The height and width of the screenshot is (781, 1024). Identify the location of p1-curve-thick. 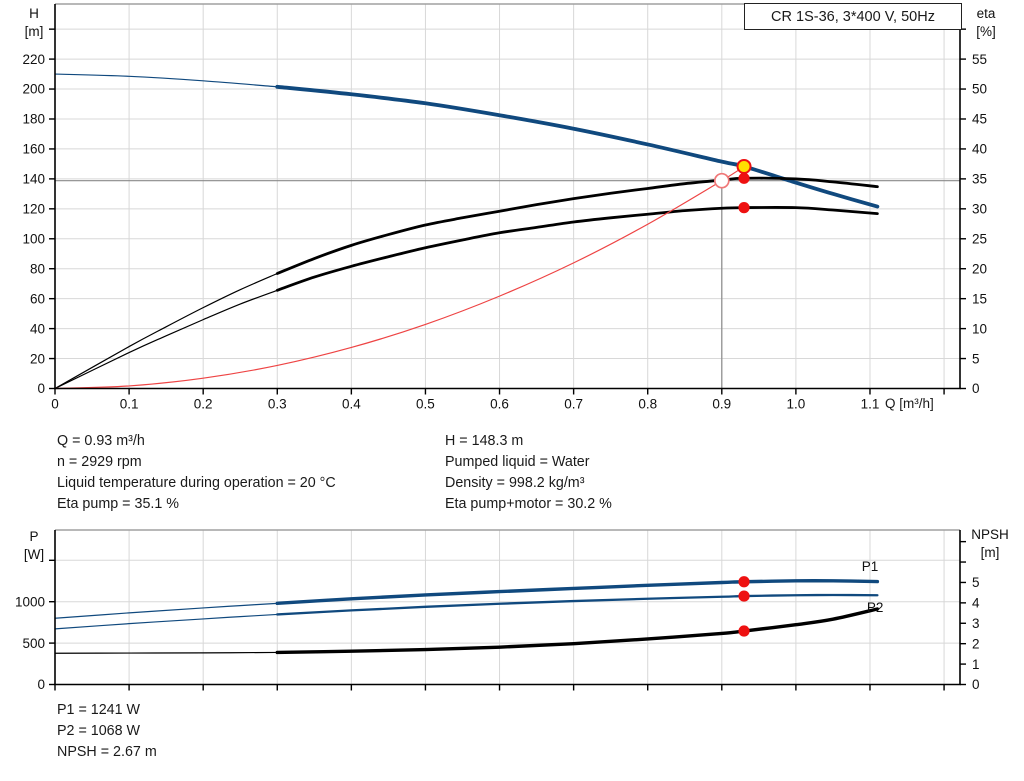
(577, 592).